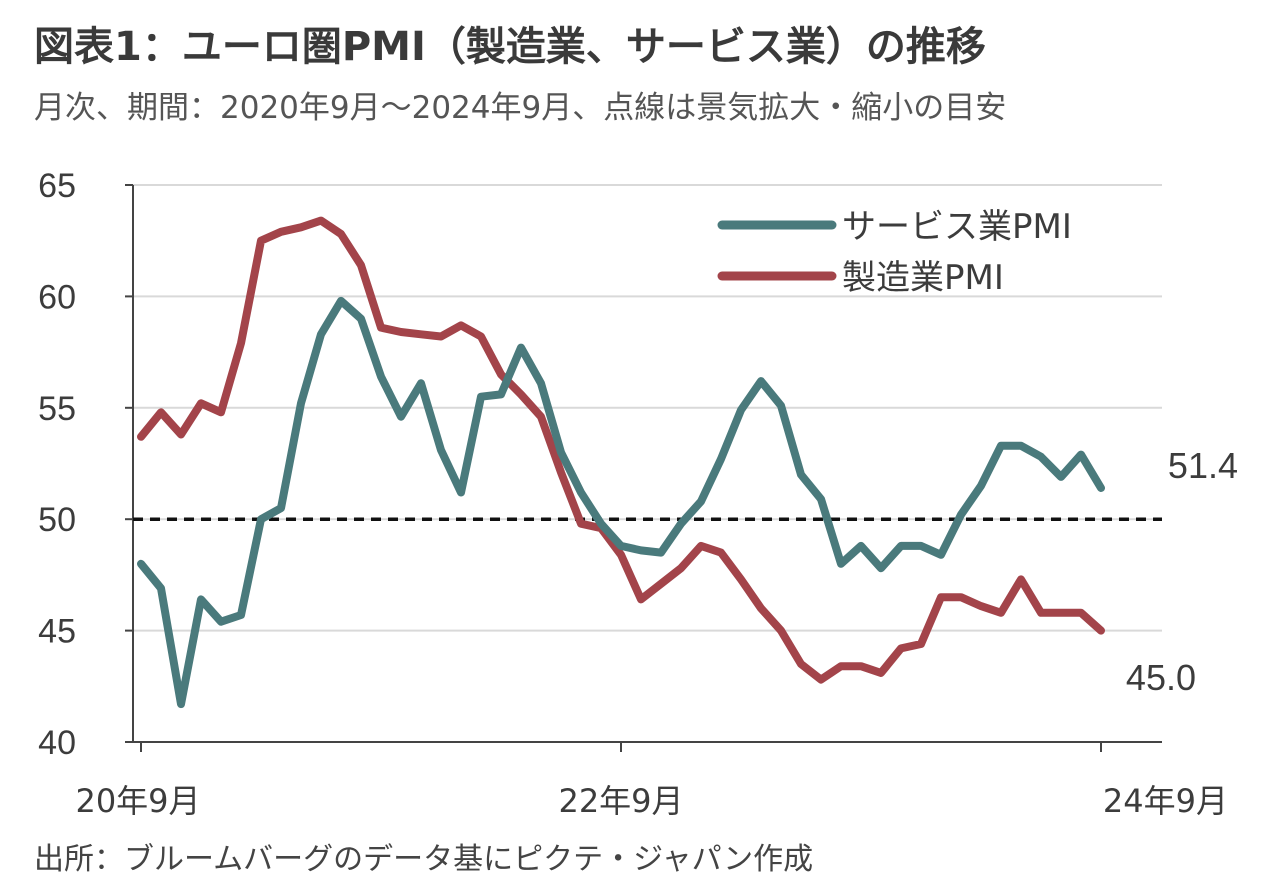 The image size is (1280, 884). Describe the element at coordinates (620, 801) in the screenshot. I see `x-tick-label-1: 22年9月` at that location.